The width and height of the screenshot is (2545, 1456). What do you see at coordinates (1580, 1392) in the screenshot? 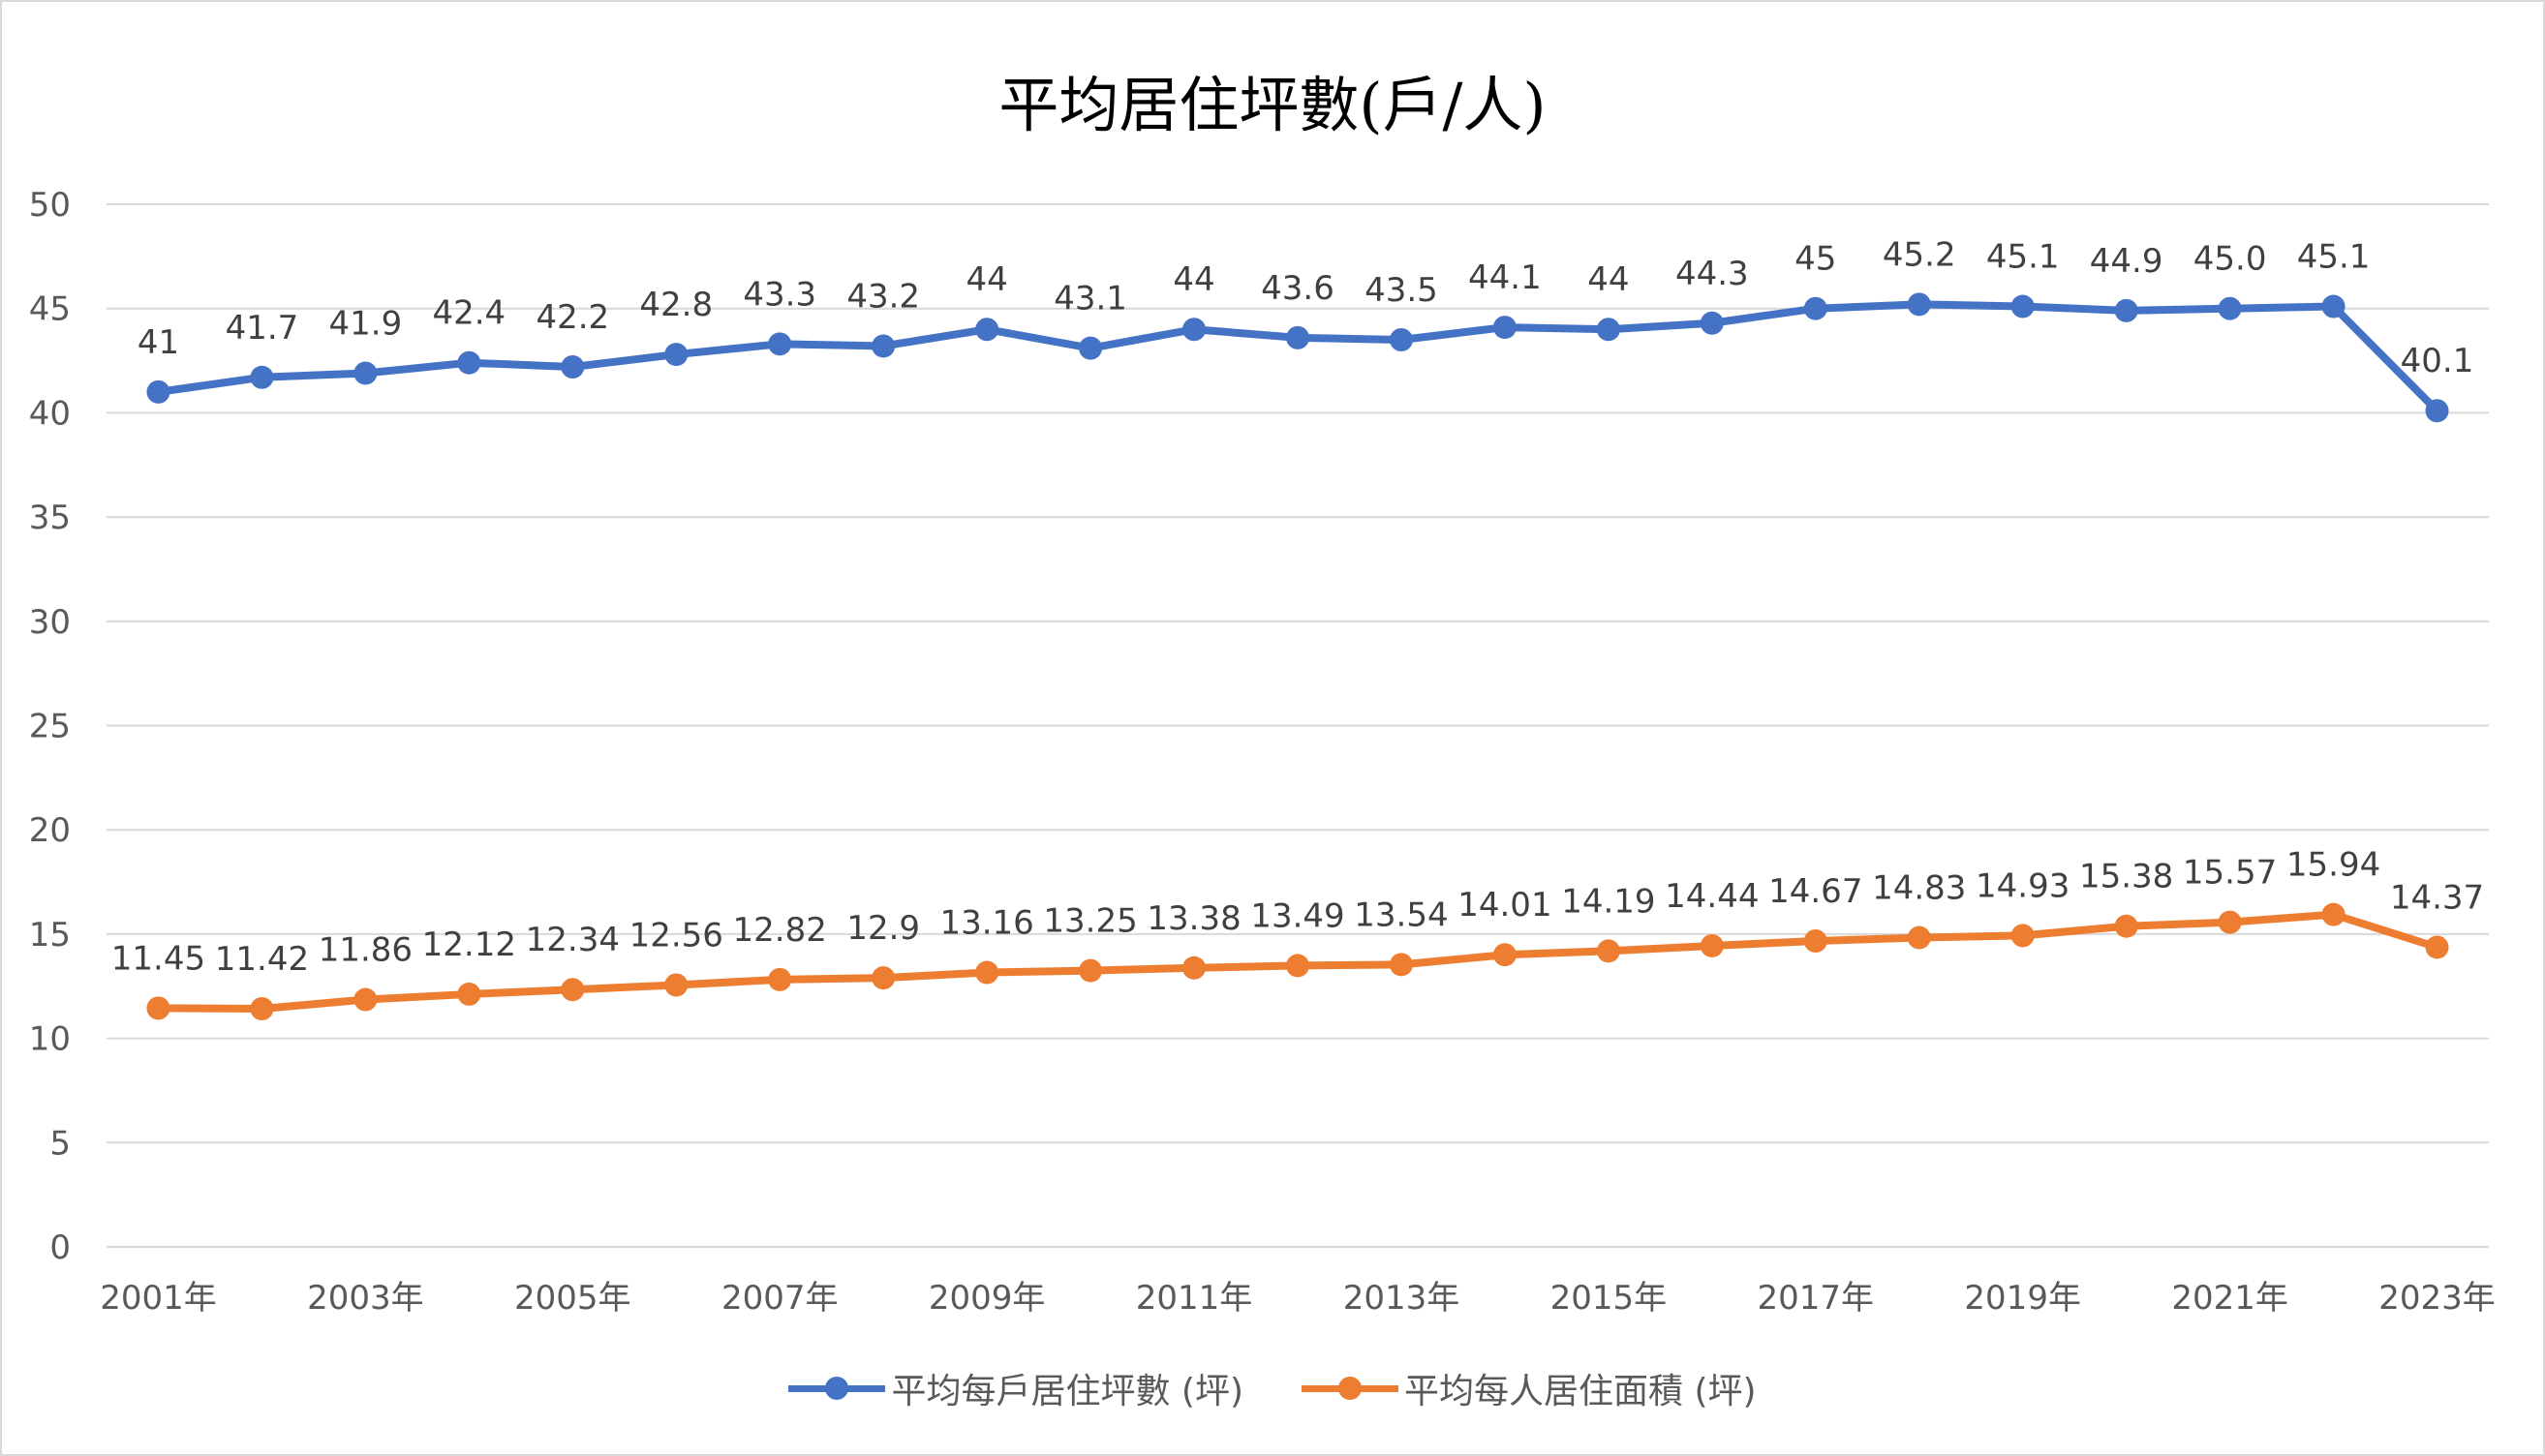
I see `legend-label-person: 平均每人居住面積 (坪)` at bounding box center [1580, 1392].